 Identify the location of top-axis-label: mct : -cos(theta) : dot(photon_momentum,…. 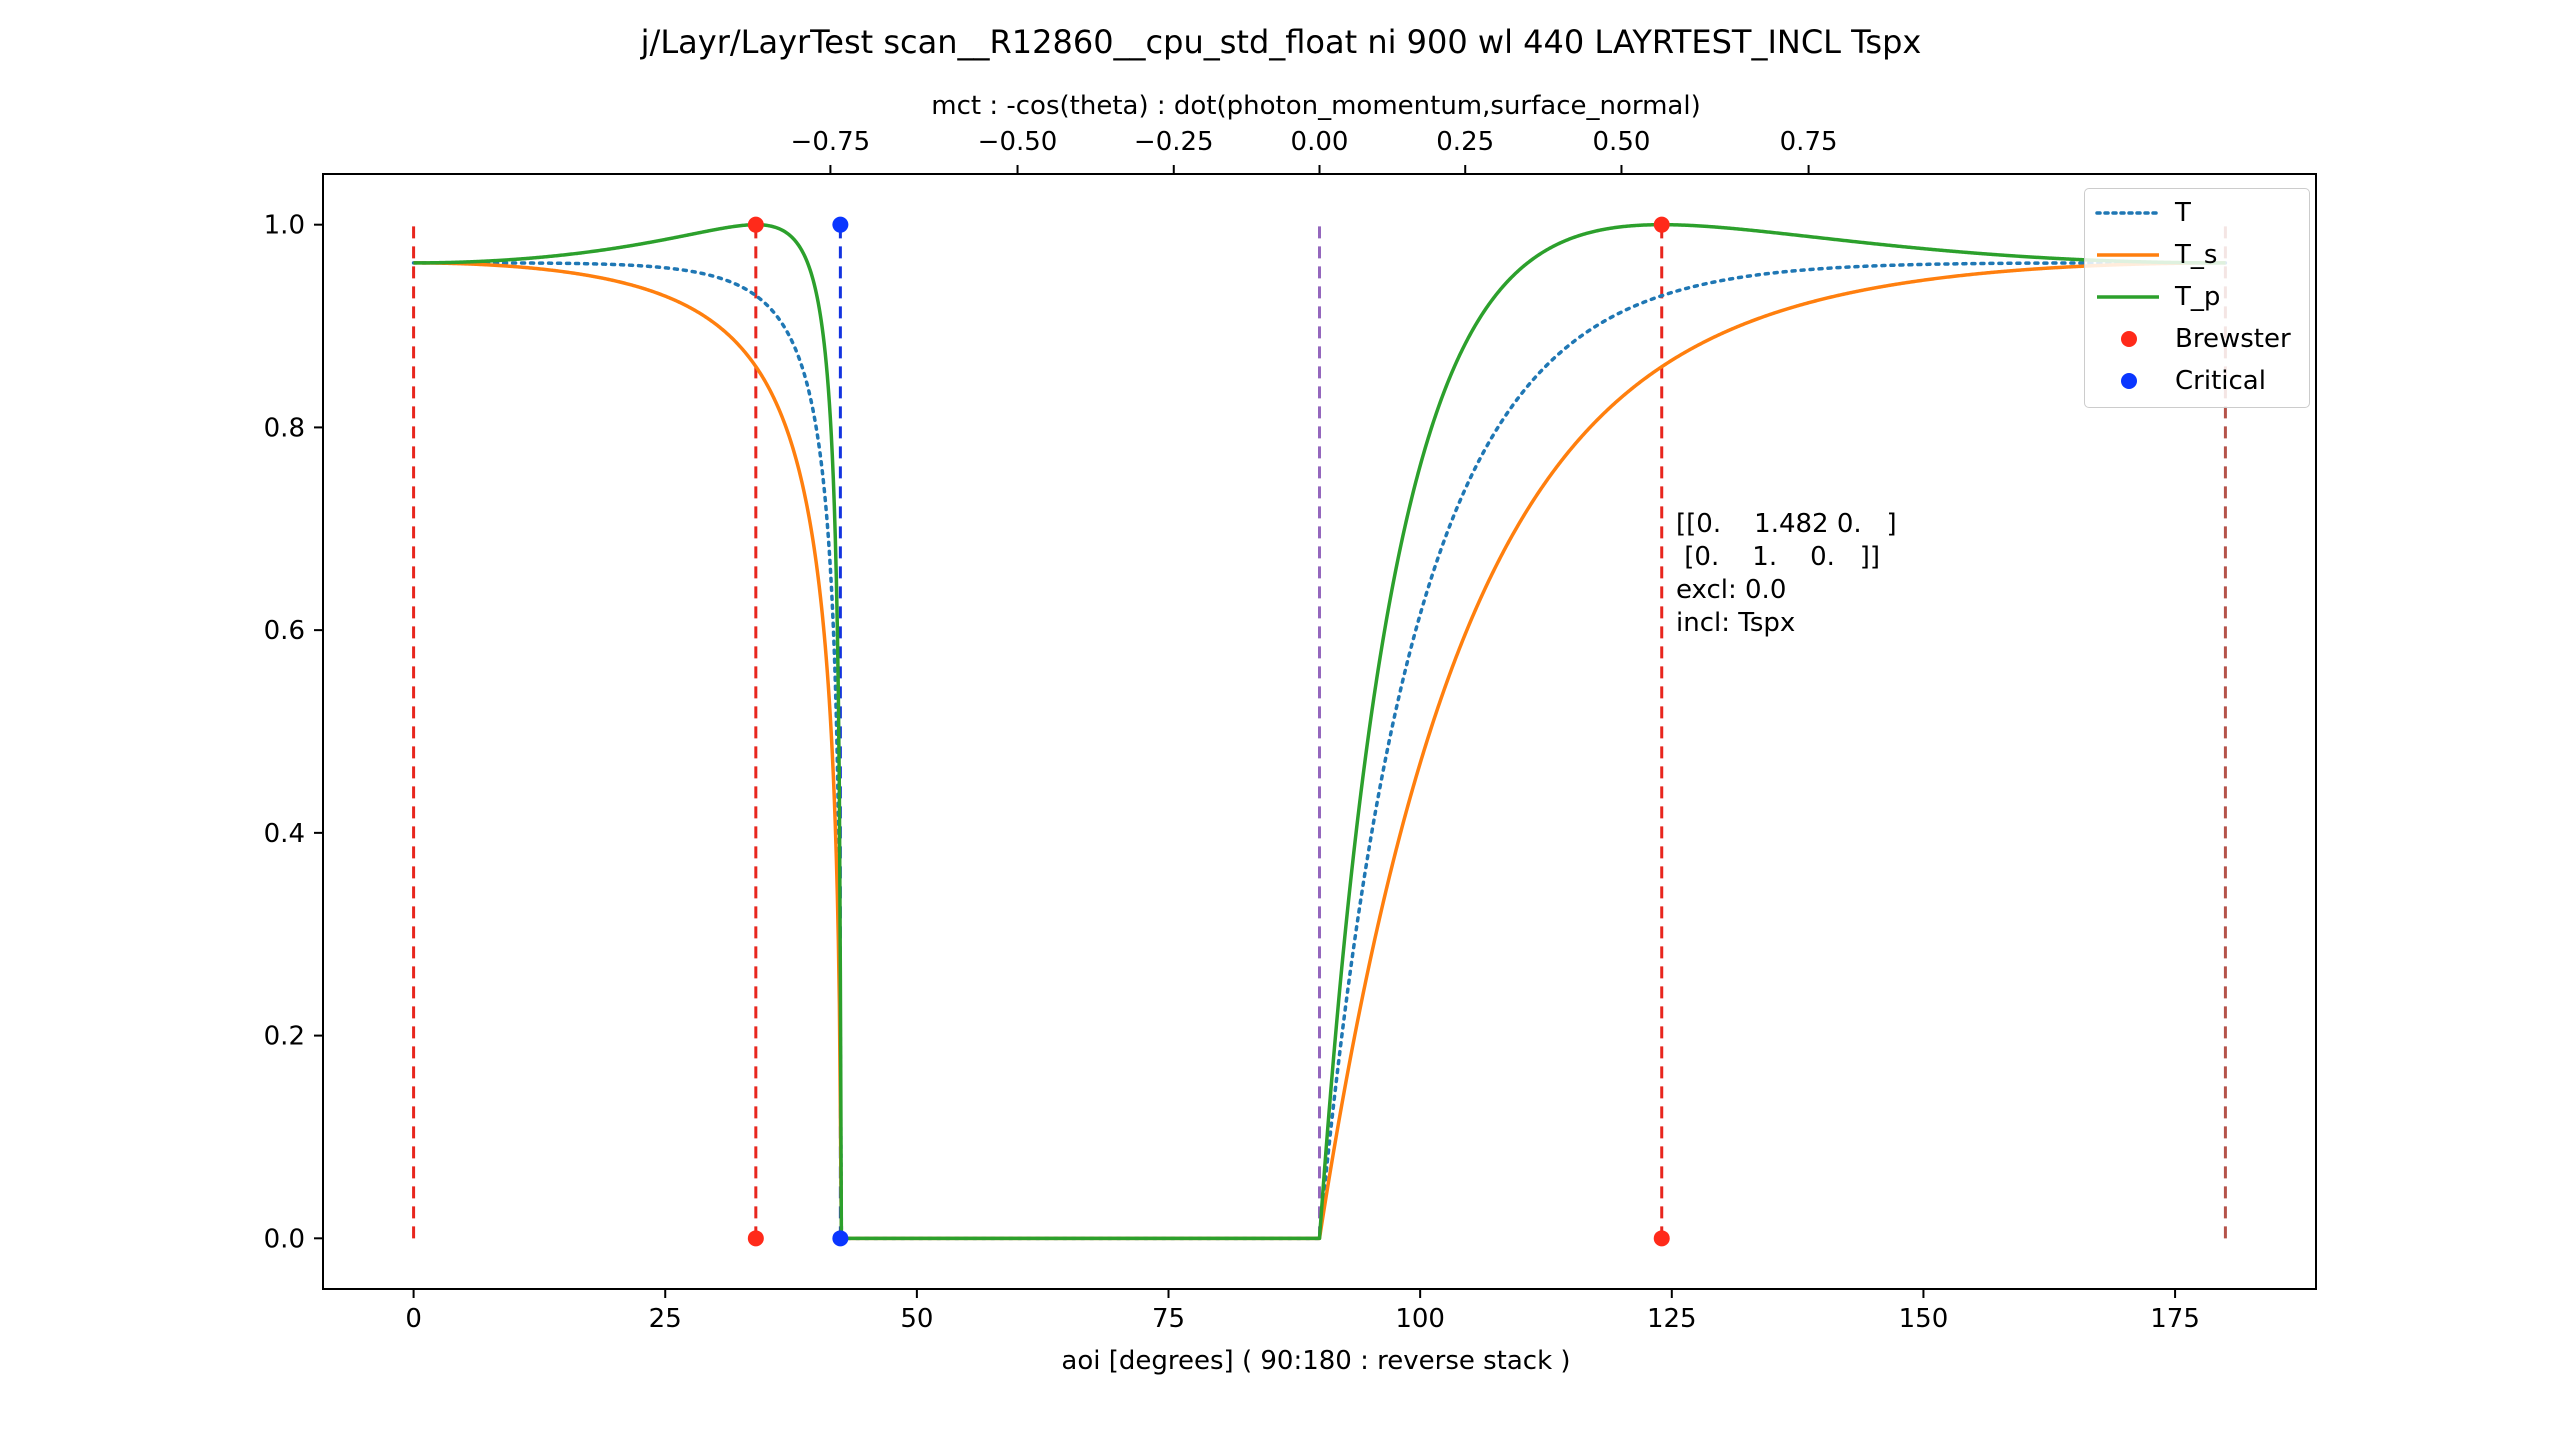
(1315, 106).